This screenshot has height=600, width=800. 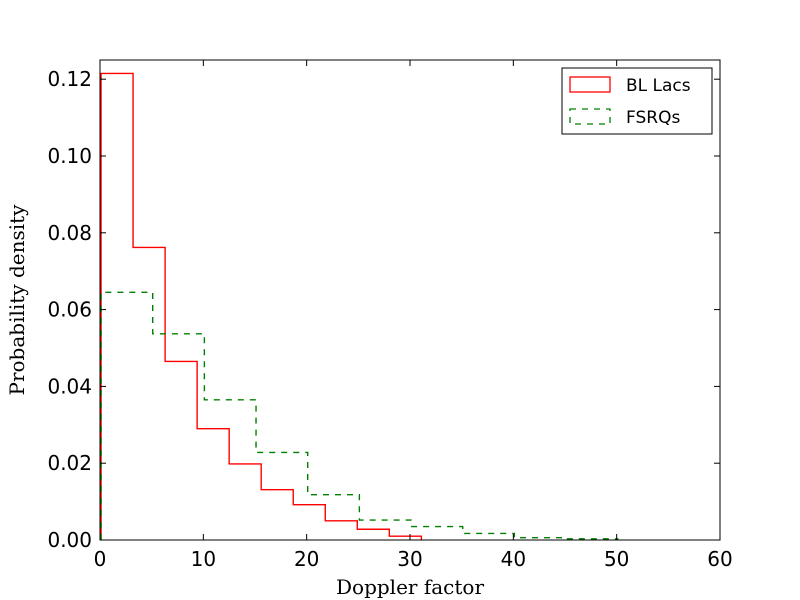 What do you see at coordinates (653, 118) in the screenshot?
I see `legend-label-fsrqs: FSRQs` at bounding box center [653, 118].